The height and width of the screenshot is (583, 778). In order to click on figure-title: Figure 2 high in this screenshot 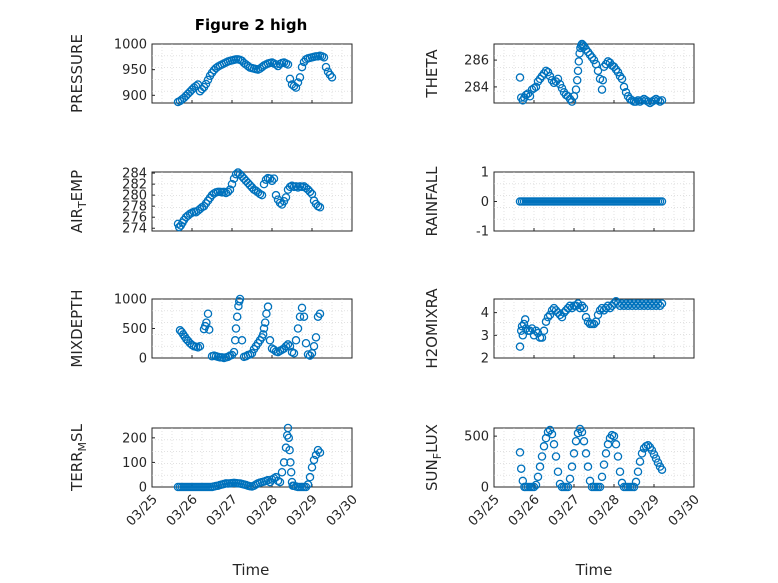, I will do `click(251, 25)`.